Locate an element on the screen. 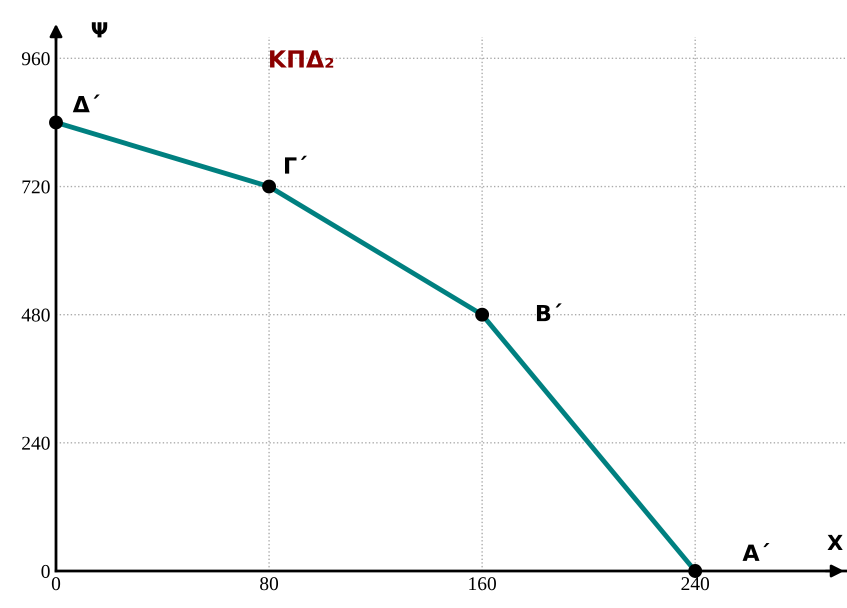 The height and width of the screenshot is (608, 847). annotation: Α΄ is located at coordinates (756, 552).